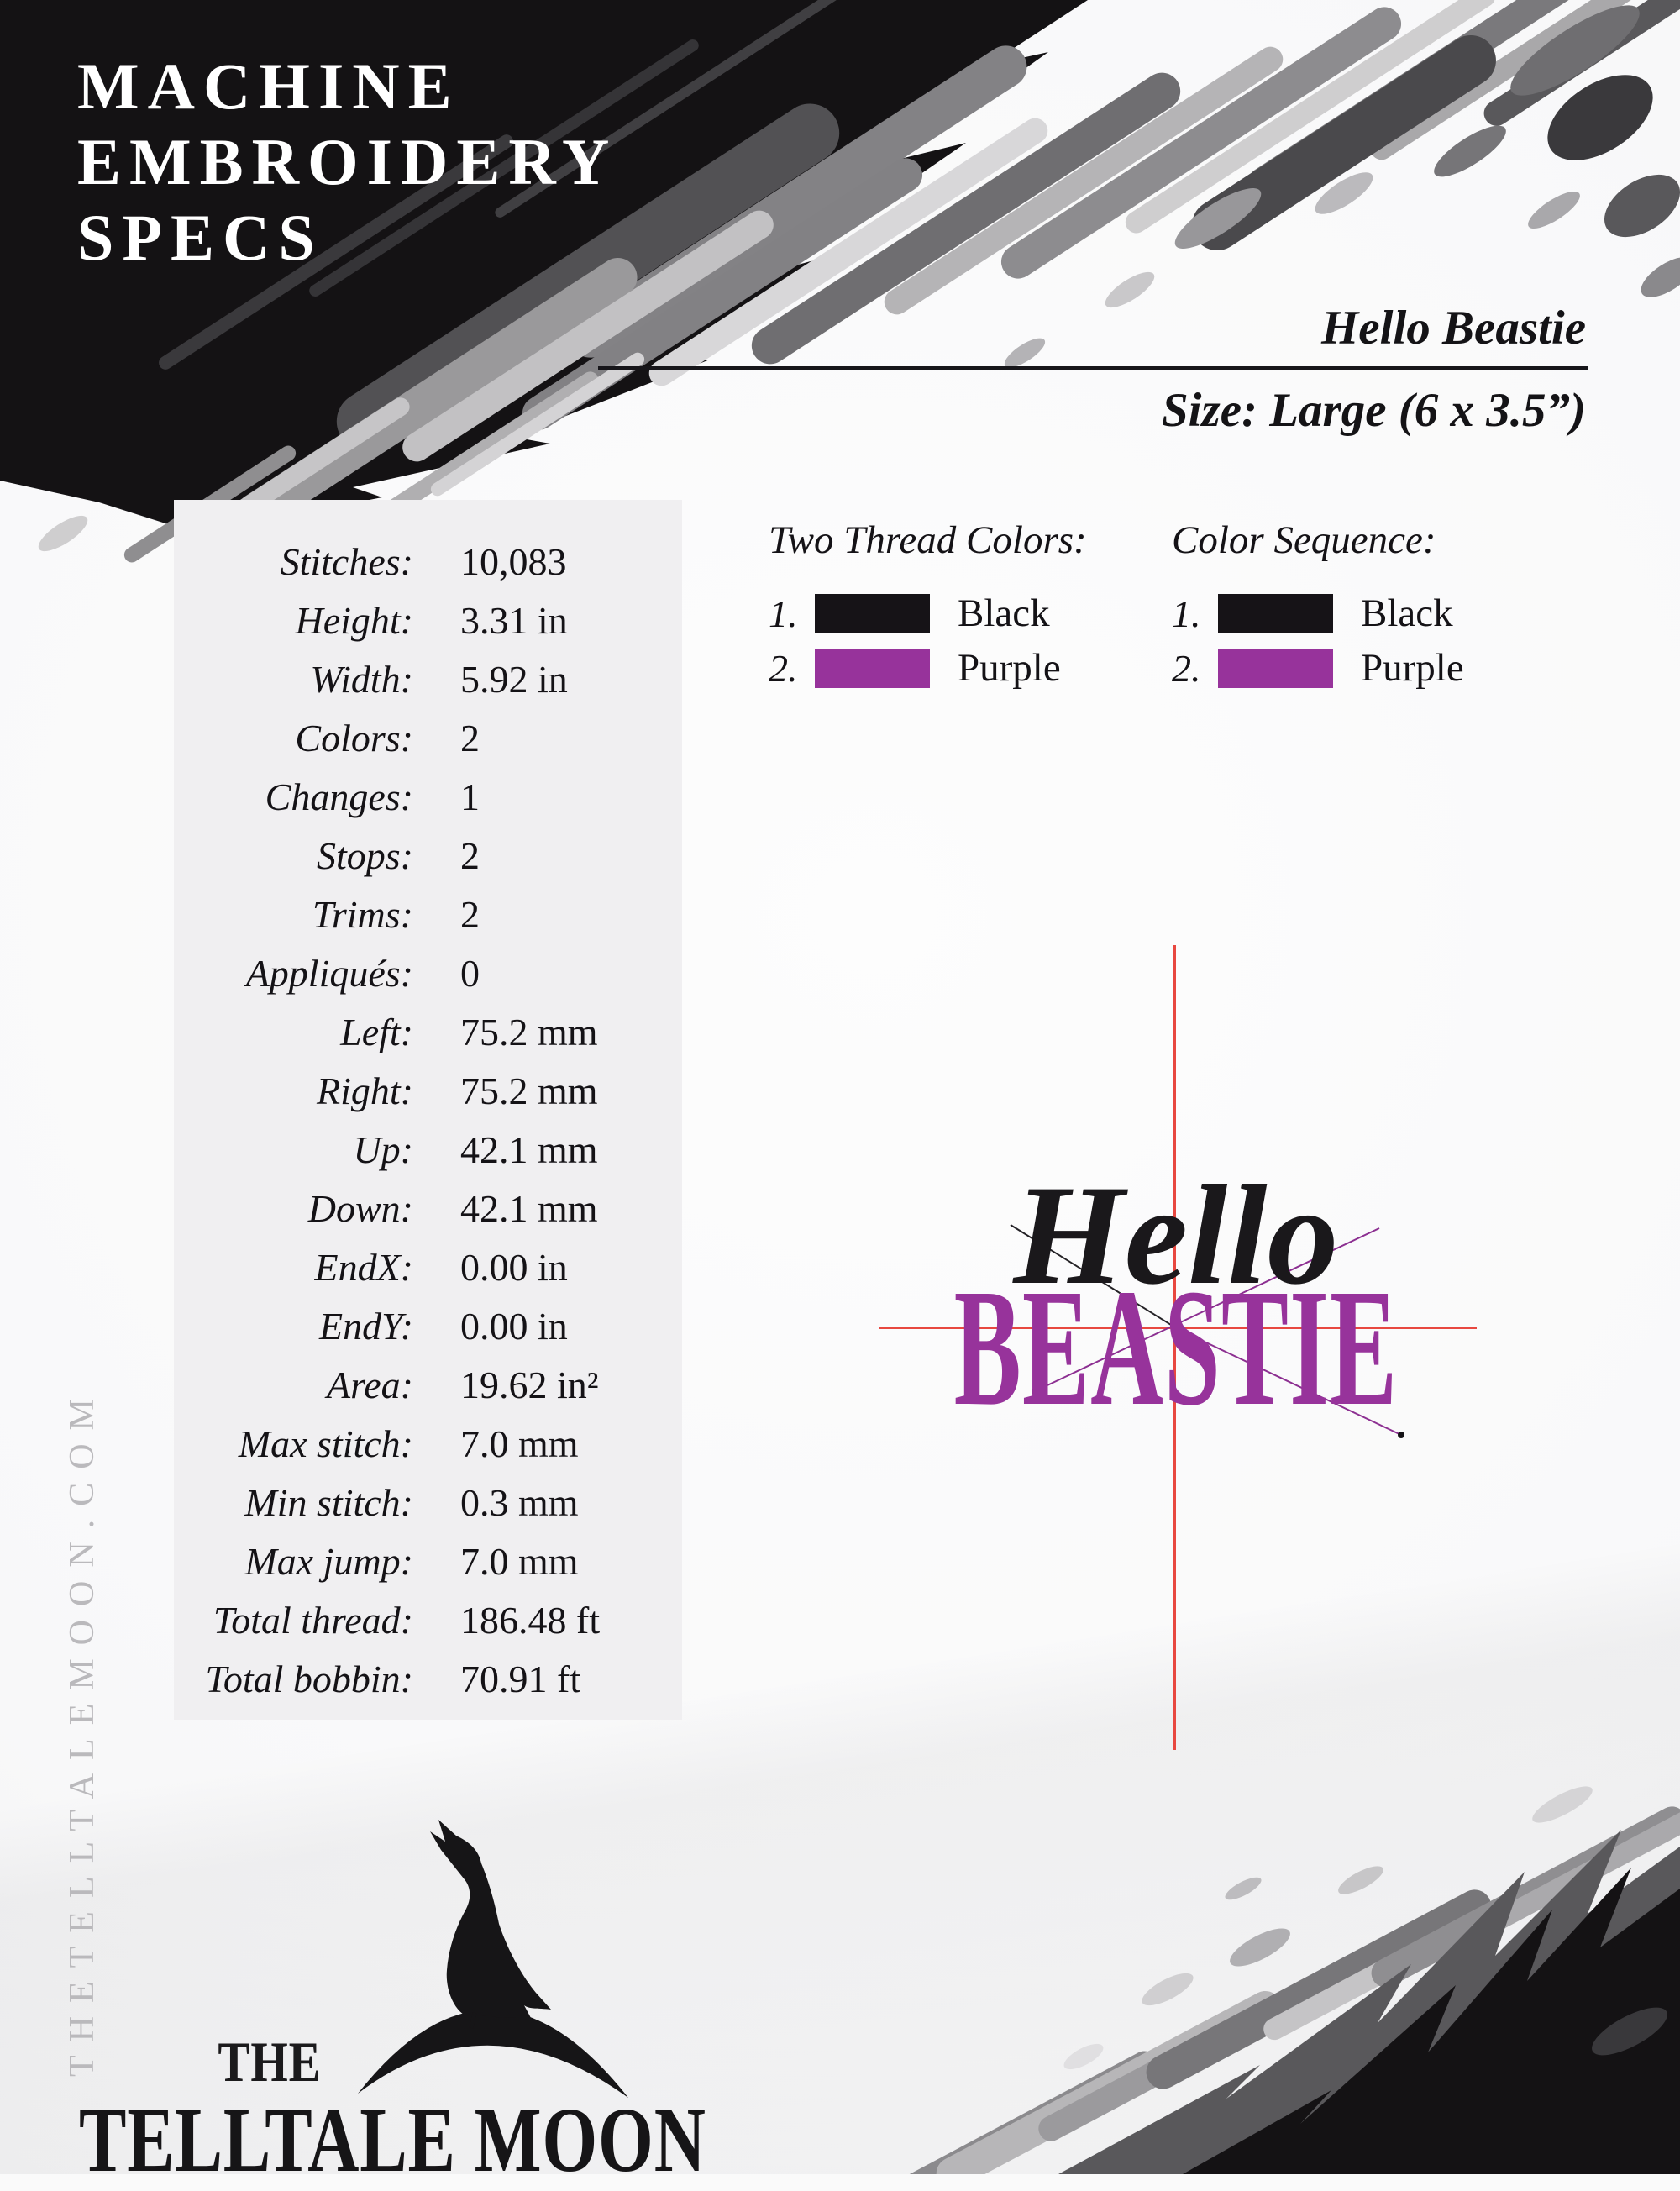 This screenshot has width=1680, height=2191. I want to click on spec-row: Total bobbin: 70.91 ft, so click(428, 1679).